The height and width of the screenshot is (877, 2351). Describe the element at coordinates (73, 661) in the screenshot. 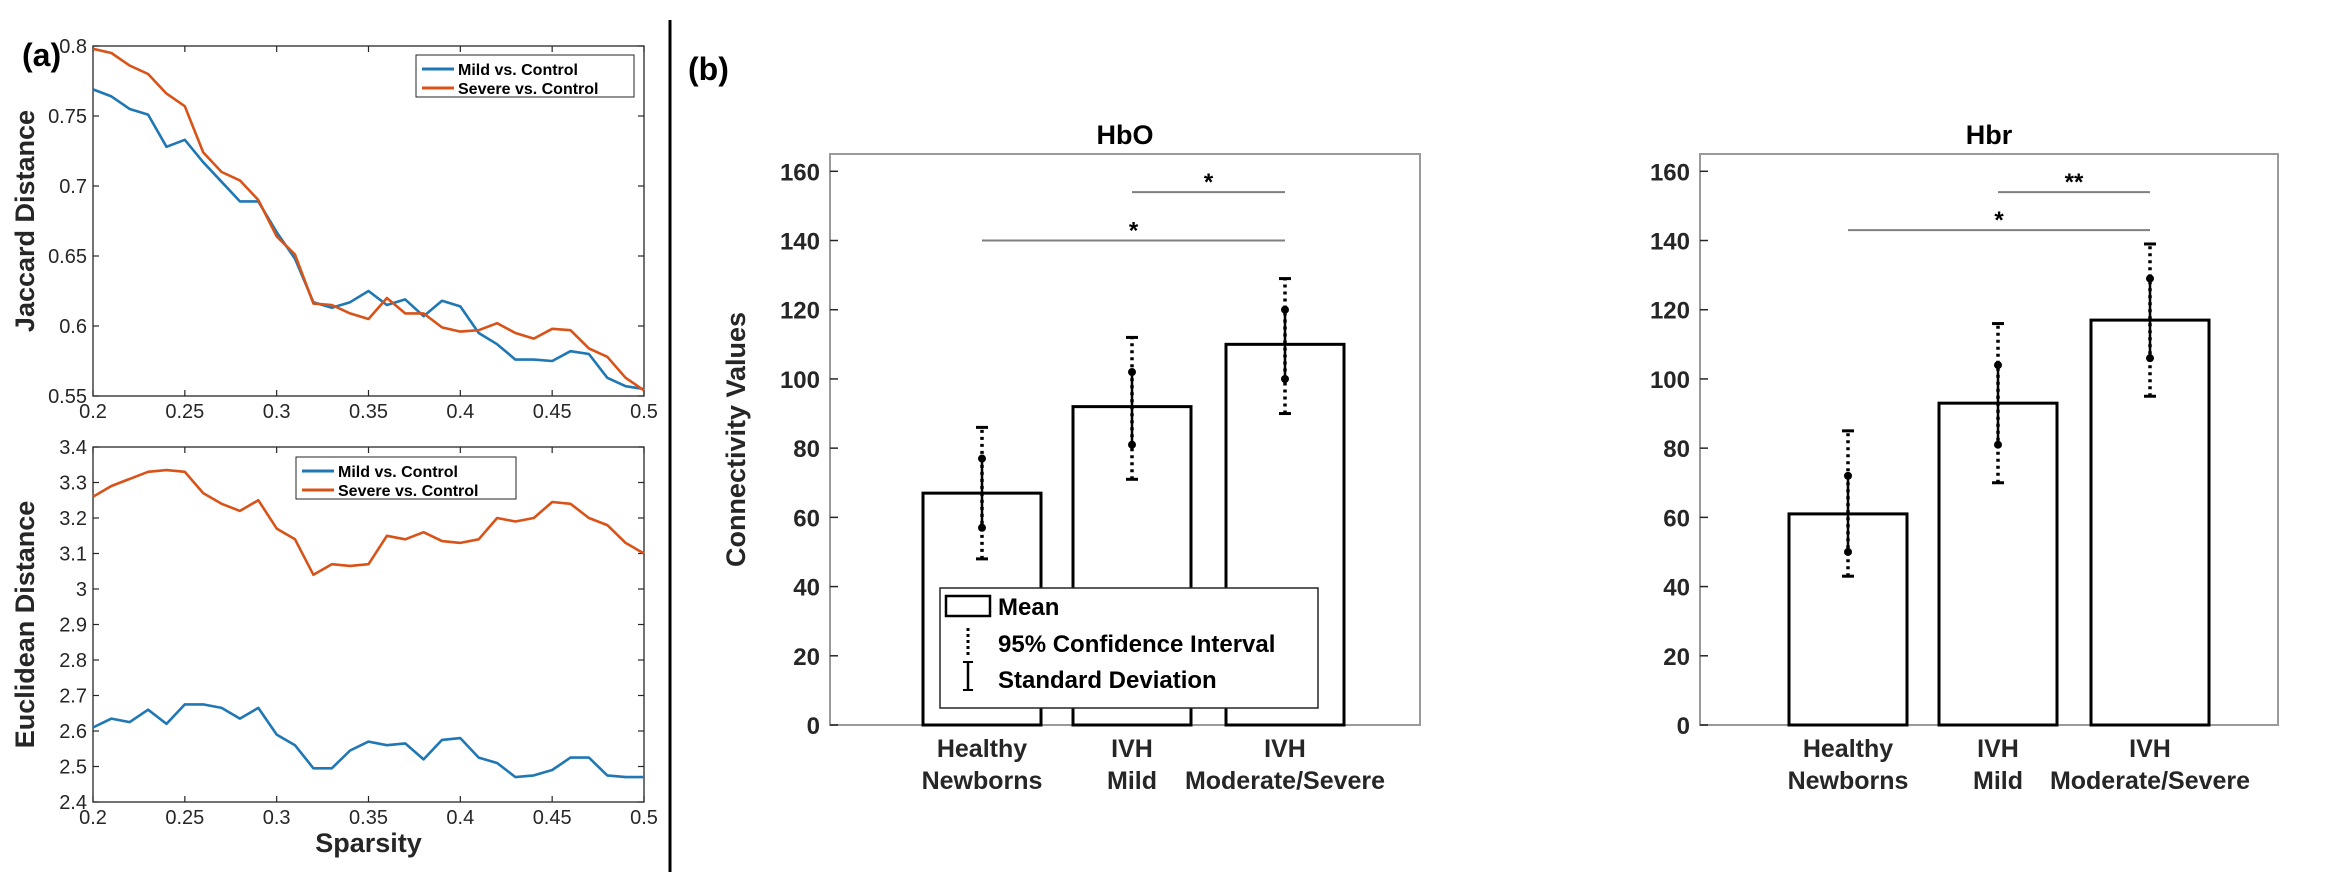

I see `y-tick-label: 2.8` at that location.